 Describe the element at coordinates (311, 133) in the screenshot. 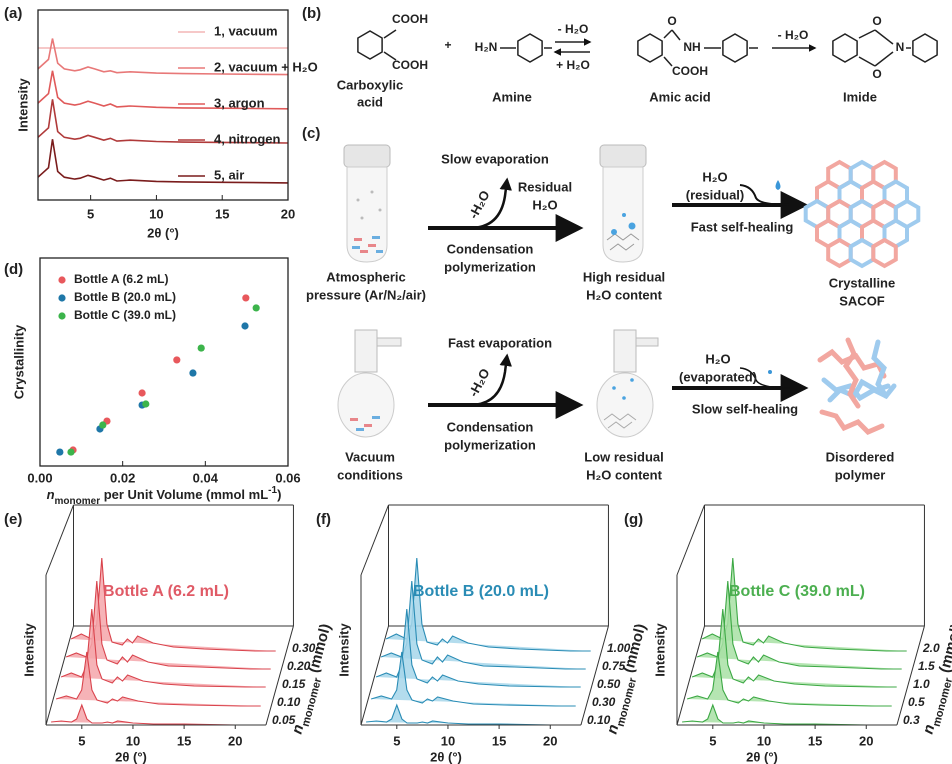

I see `panel-label: (c)` at that location.